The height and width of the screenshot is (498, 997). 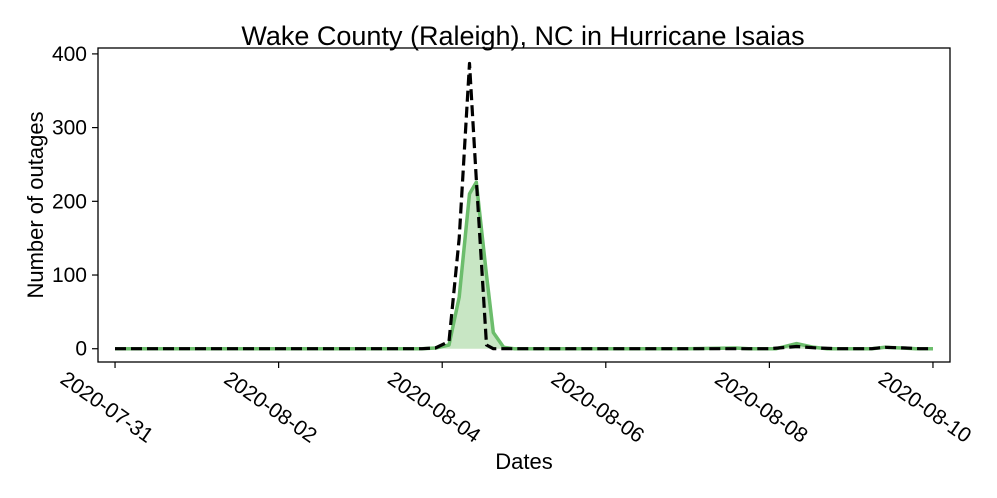 What do you see at coordinates (81, 349) in the screenshot?
I see `y-tick-label: 0` at bounding box center [81, 349].